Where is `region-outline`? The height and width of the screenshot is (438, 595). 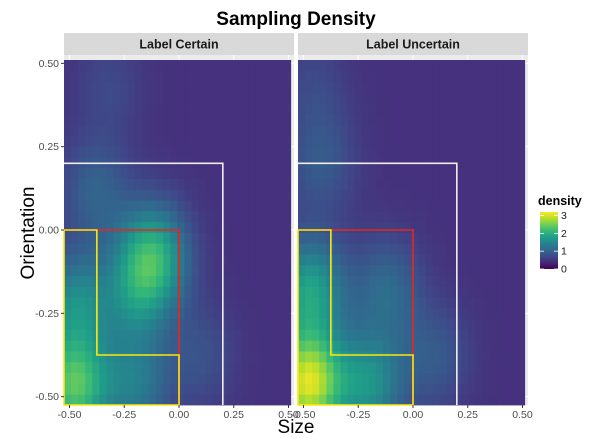 region-outline is located at coordinates (144, 283).